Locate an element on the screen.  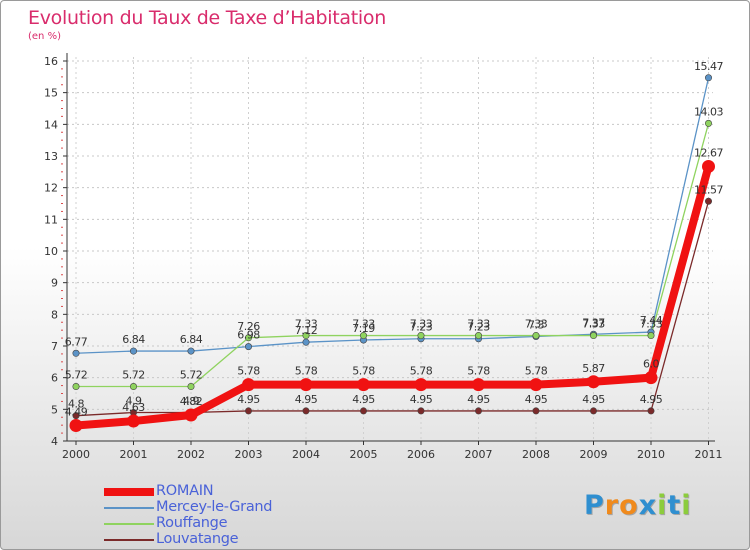
data-label-rouffange-2009: 7.33 is located at coordinates (593, 324).